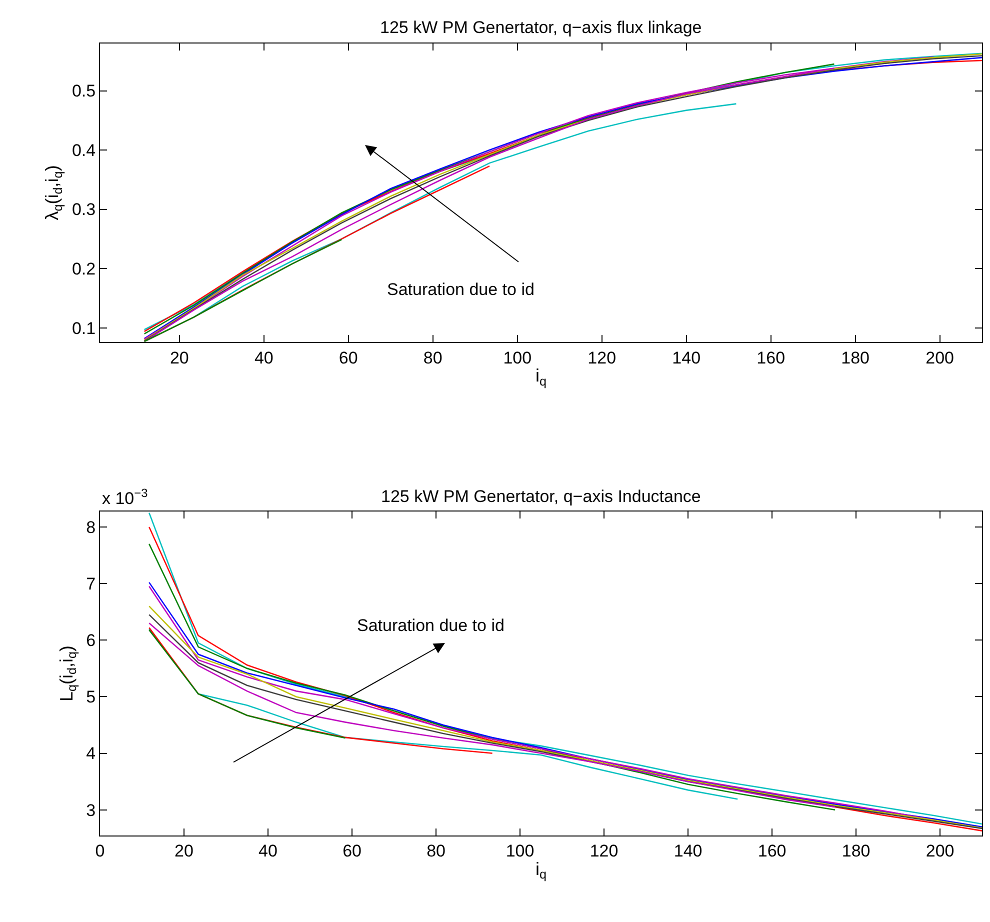 Image resolution: width=990 pixels, height=922 pixels. Describe the element at coordinates (84, 328) in the screenshot. I see `y-tick-label: 0.1` at that location.